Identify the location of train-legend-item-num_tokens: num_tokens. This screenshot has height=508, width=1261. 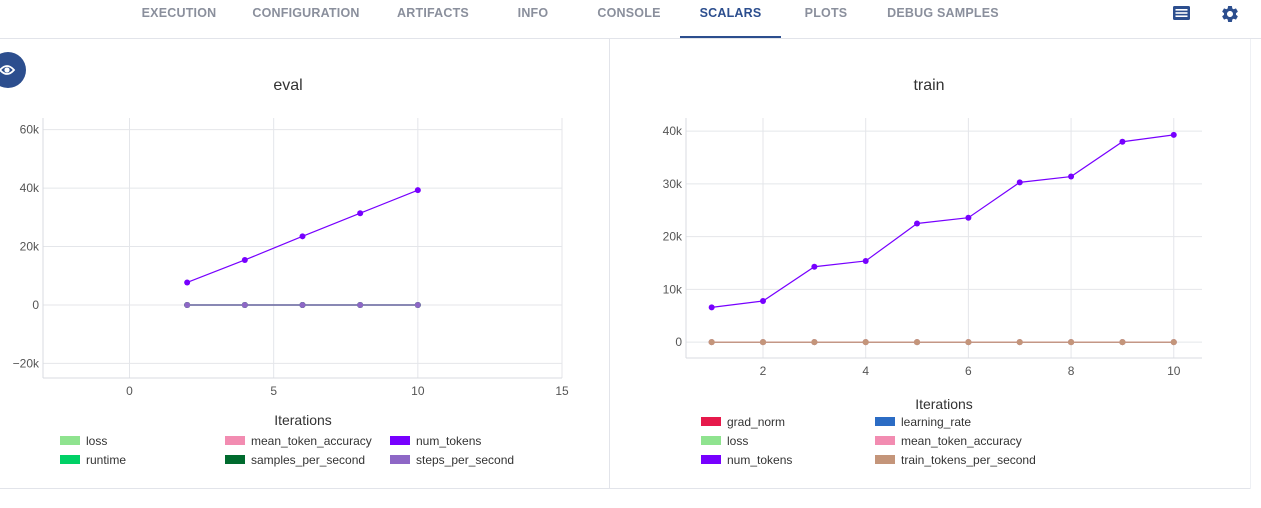
(746, 460).